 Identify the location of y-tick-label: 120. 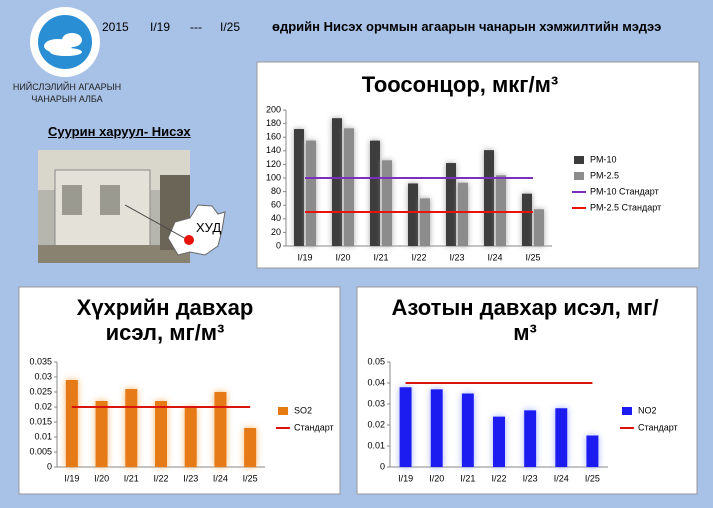
(273, 164).